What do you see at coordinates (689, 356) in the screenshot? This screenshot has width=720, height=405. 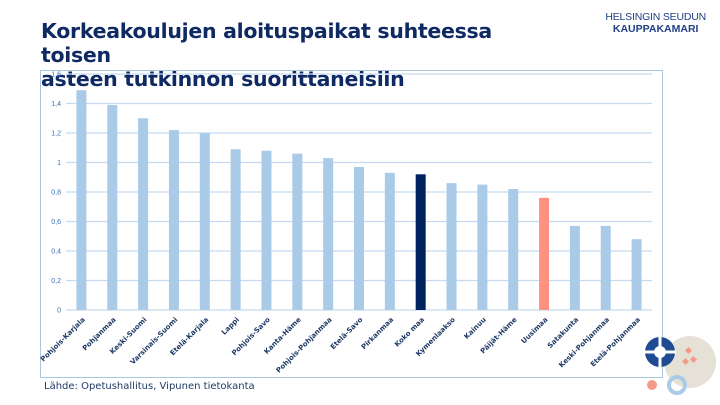 I see `coral-diamonds-icon` at bounding box center [689, 356].